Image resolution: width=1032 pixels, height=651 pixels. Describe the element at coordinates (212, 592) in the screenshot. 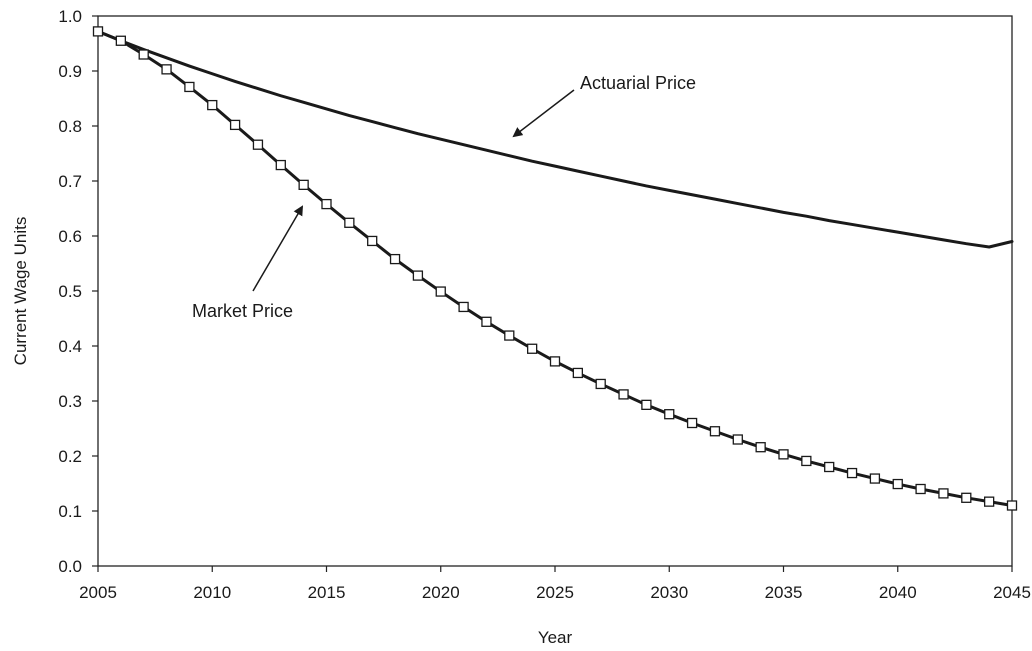

I see `x-tick-label: 2010` at that location.